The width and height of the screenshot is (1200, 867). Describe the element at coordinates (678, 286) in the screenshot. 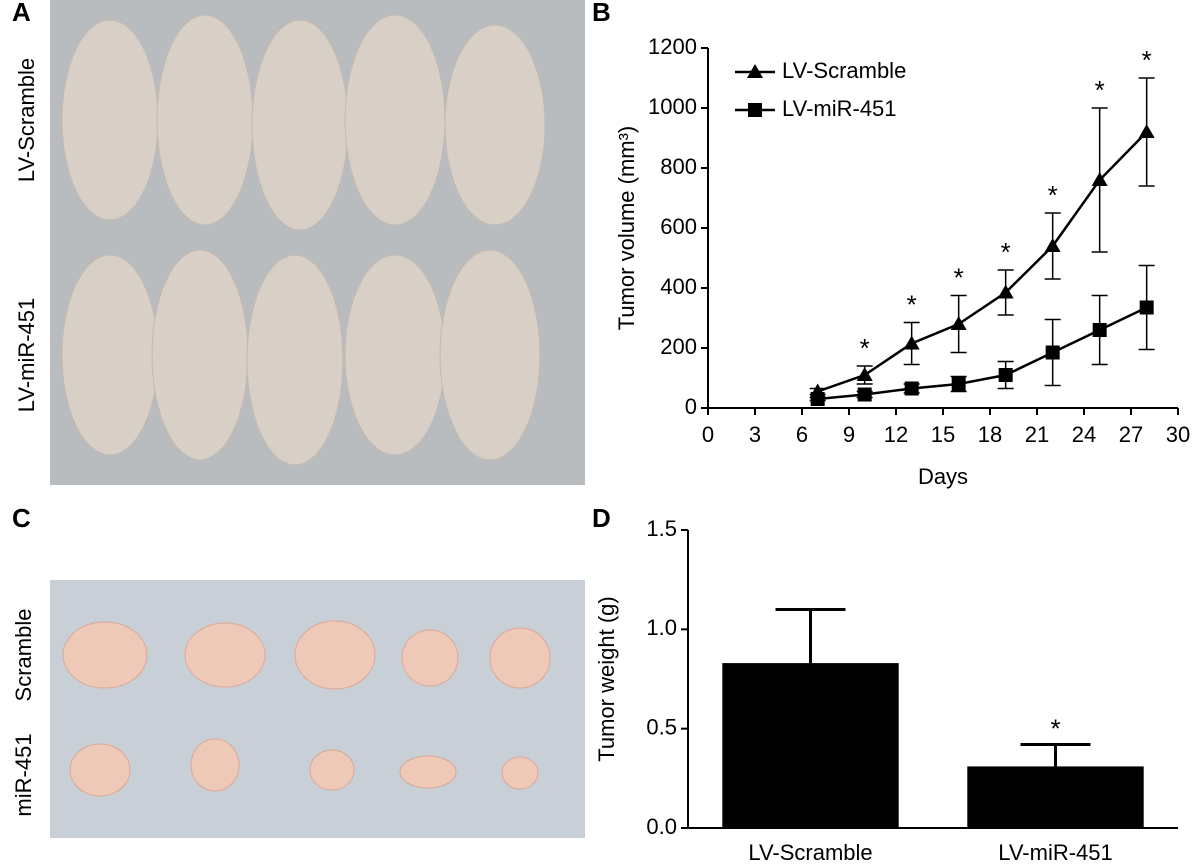

I see `y-tick-label: 400` at that location.